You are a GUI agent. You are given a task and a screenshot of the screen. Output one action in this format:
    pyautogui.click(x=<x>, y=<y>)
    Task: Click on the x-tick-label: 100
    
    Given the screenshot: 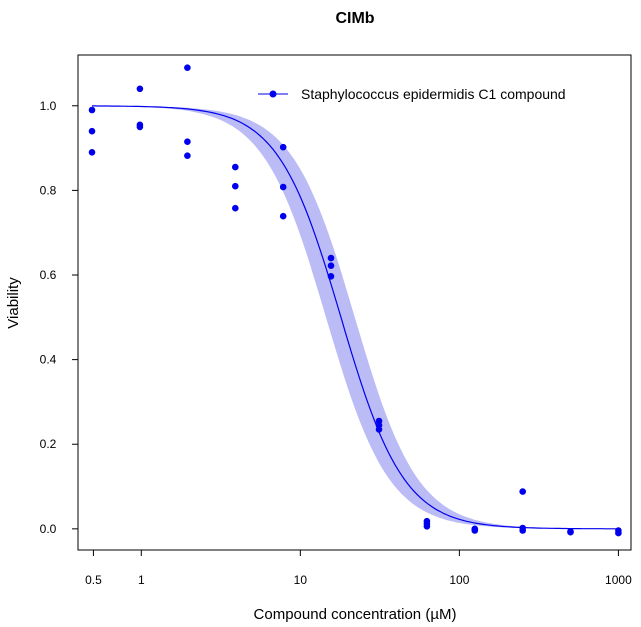 What is the action you would take?
    pyautogui.click(x=459, y=580)
    